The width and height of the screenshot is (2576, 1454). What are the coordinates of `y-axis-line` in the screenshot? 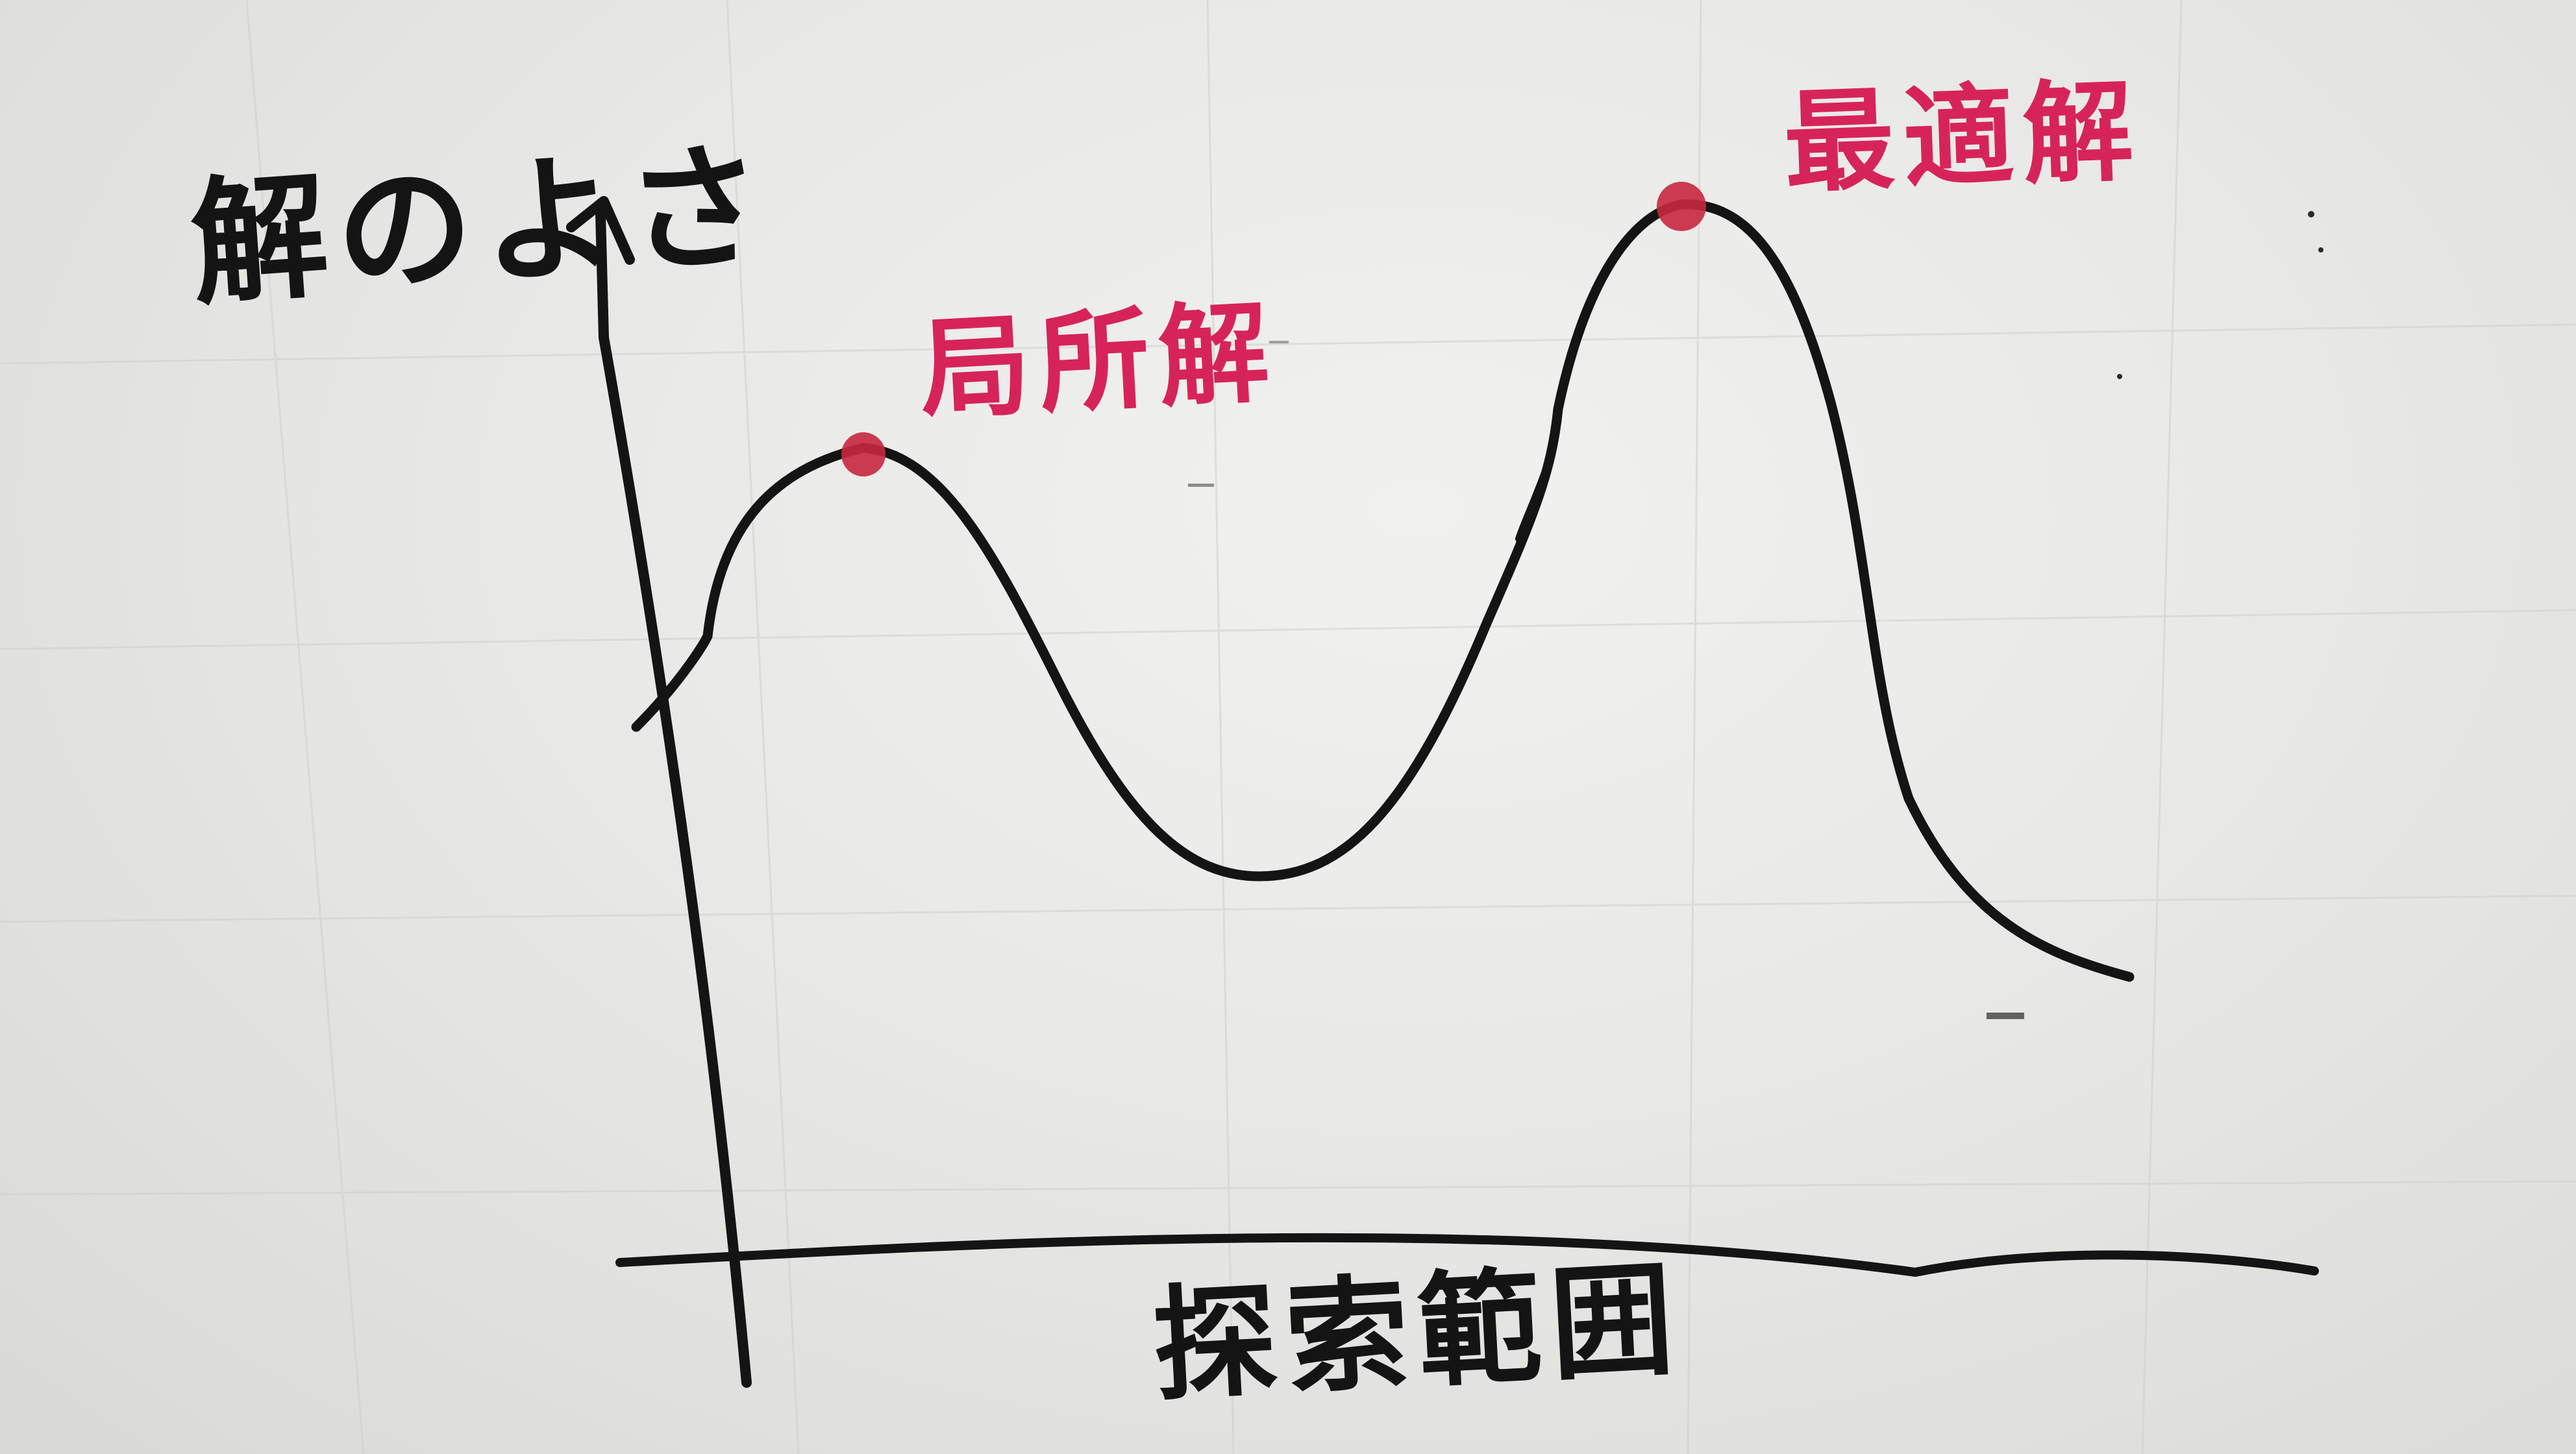 It's located at (675, 860).